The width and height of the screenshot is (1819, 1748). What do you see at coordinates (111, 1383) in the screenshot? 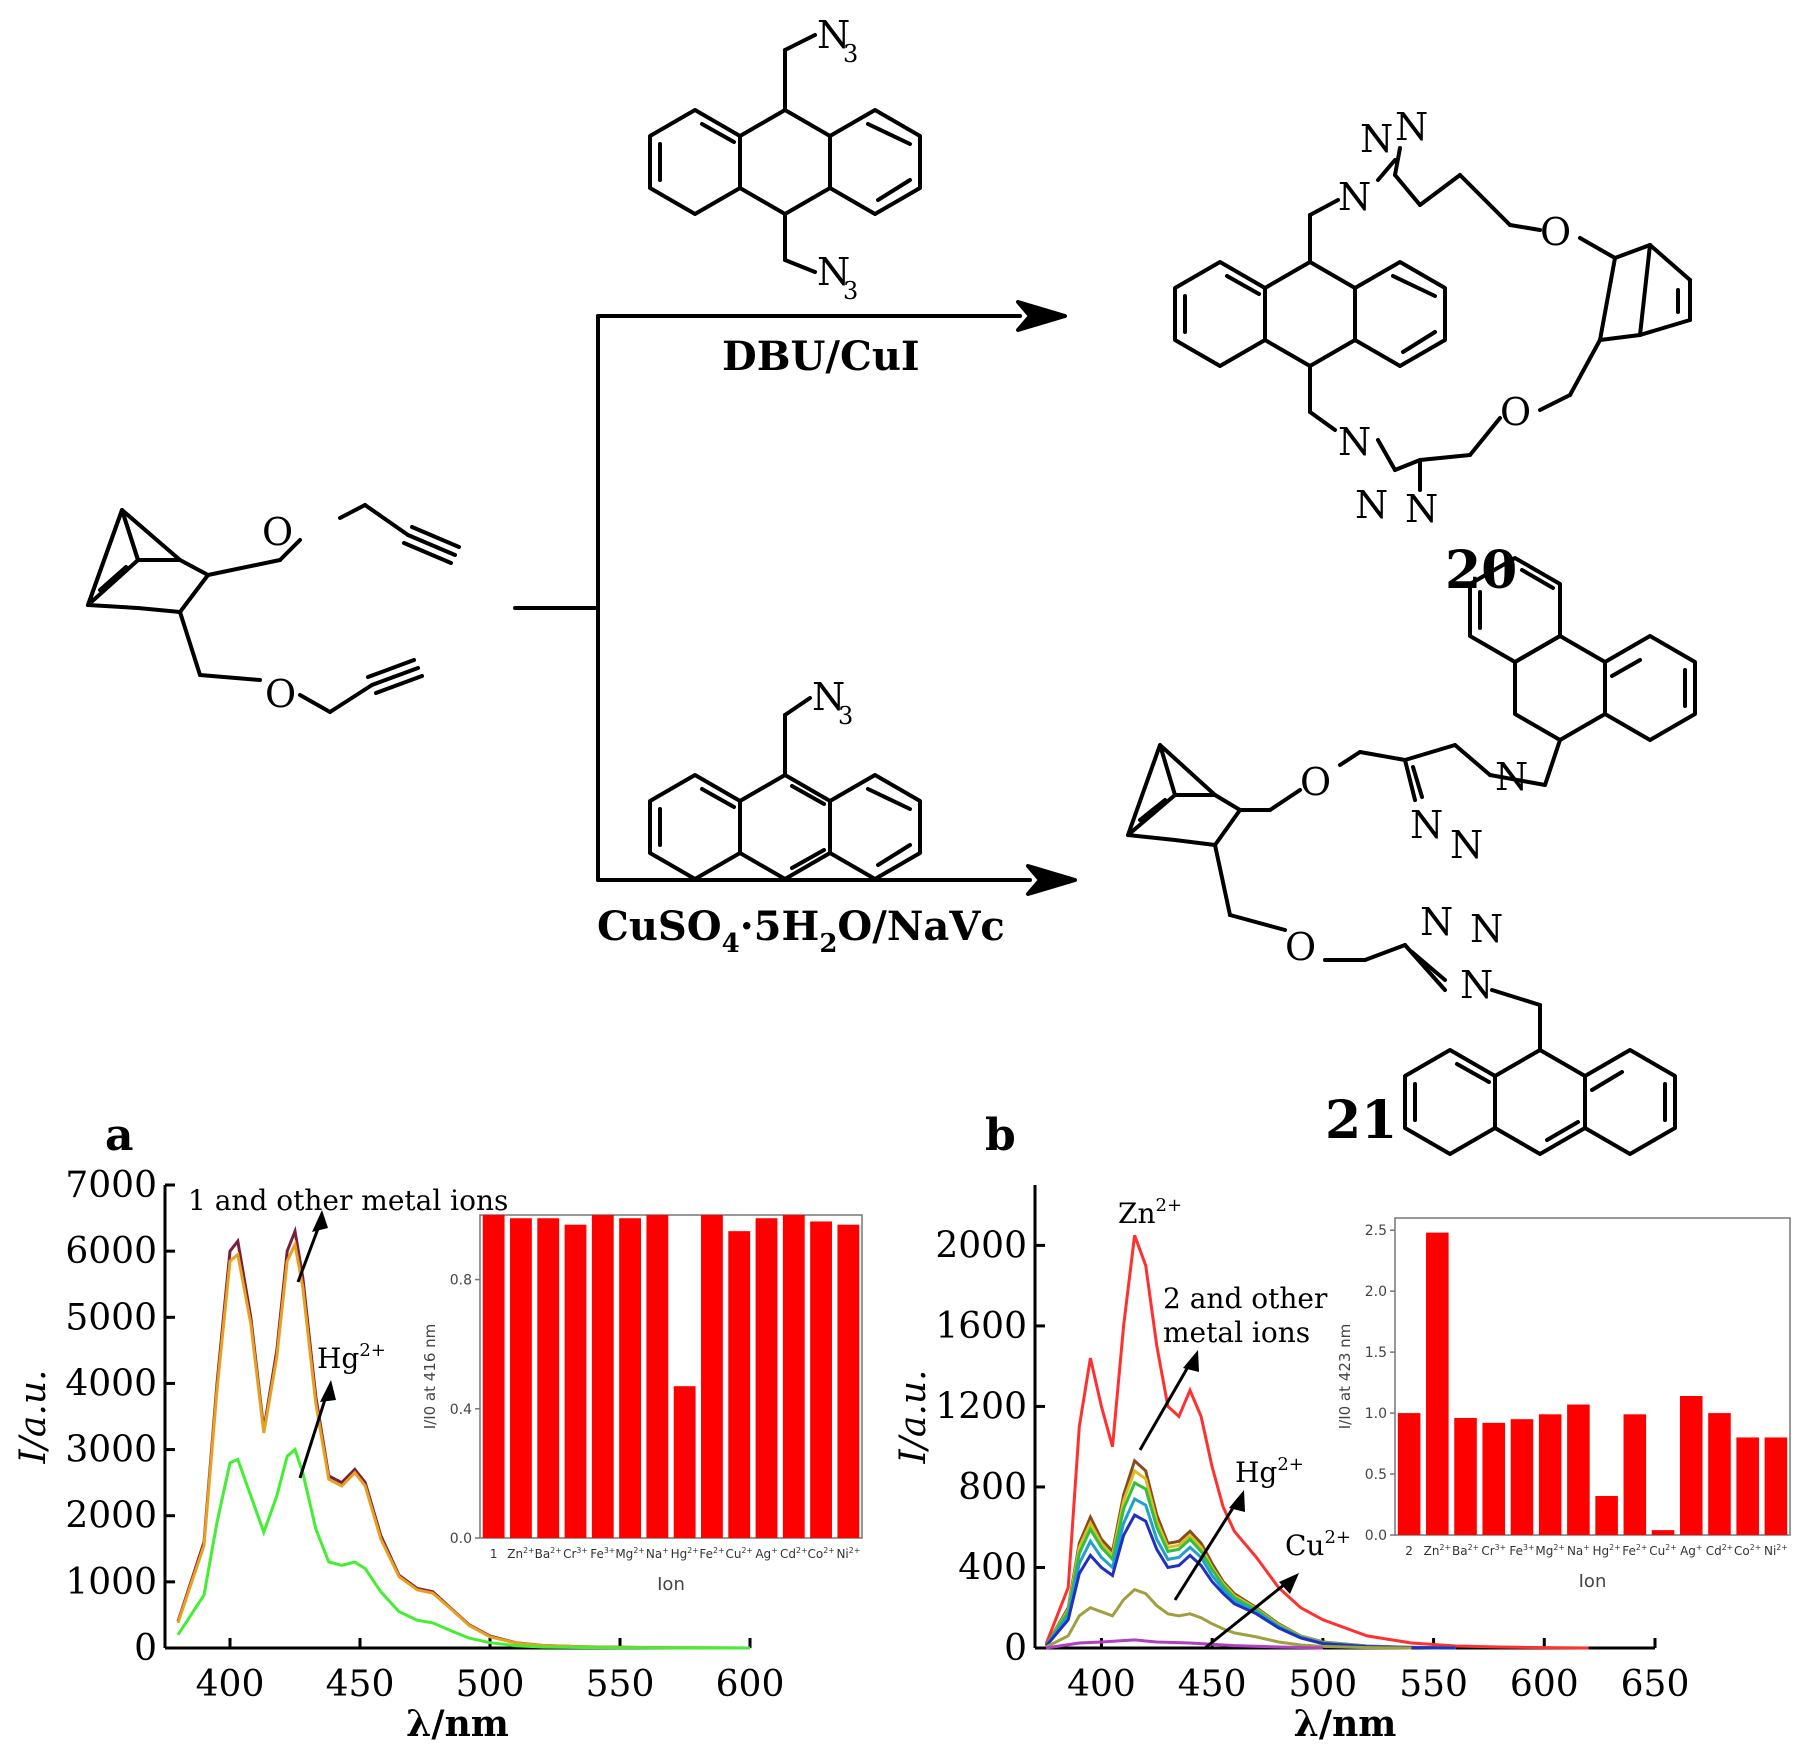
I see `y-tick-label: 4000` at bounding box center [111, 1383].